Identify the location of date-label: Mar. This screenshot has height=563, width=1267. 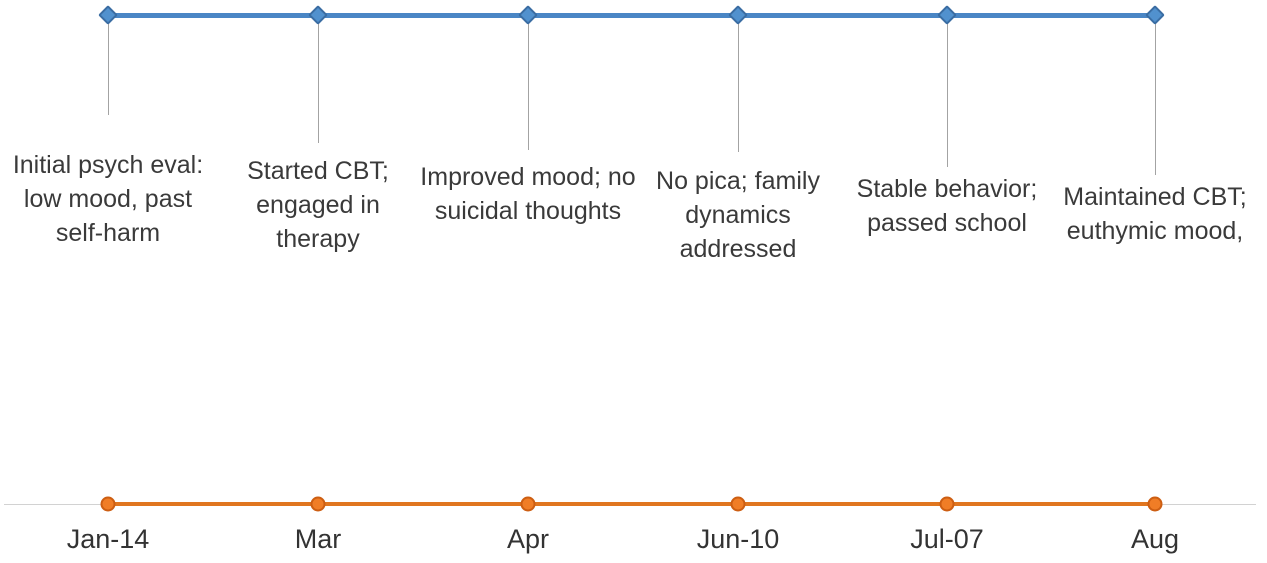
(318, 539).